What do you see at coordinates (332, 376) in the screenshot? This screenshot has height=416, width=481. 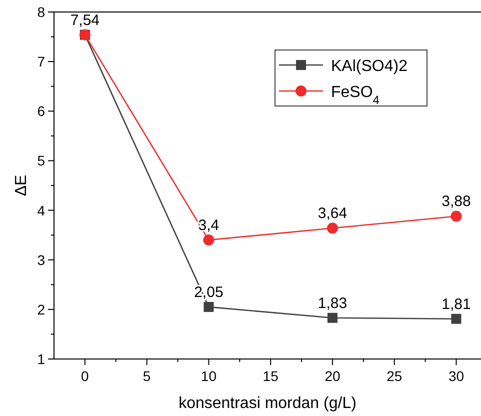 I see `x-tick-label: 20` at bounding box center [332, 376].